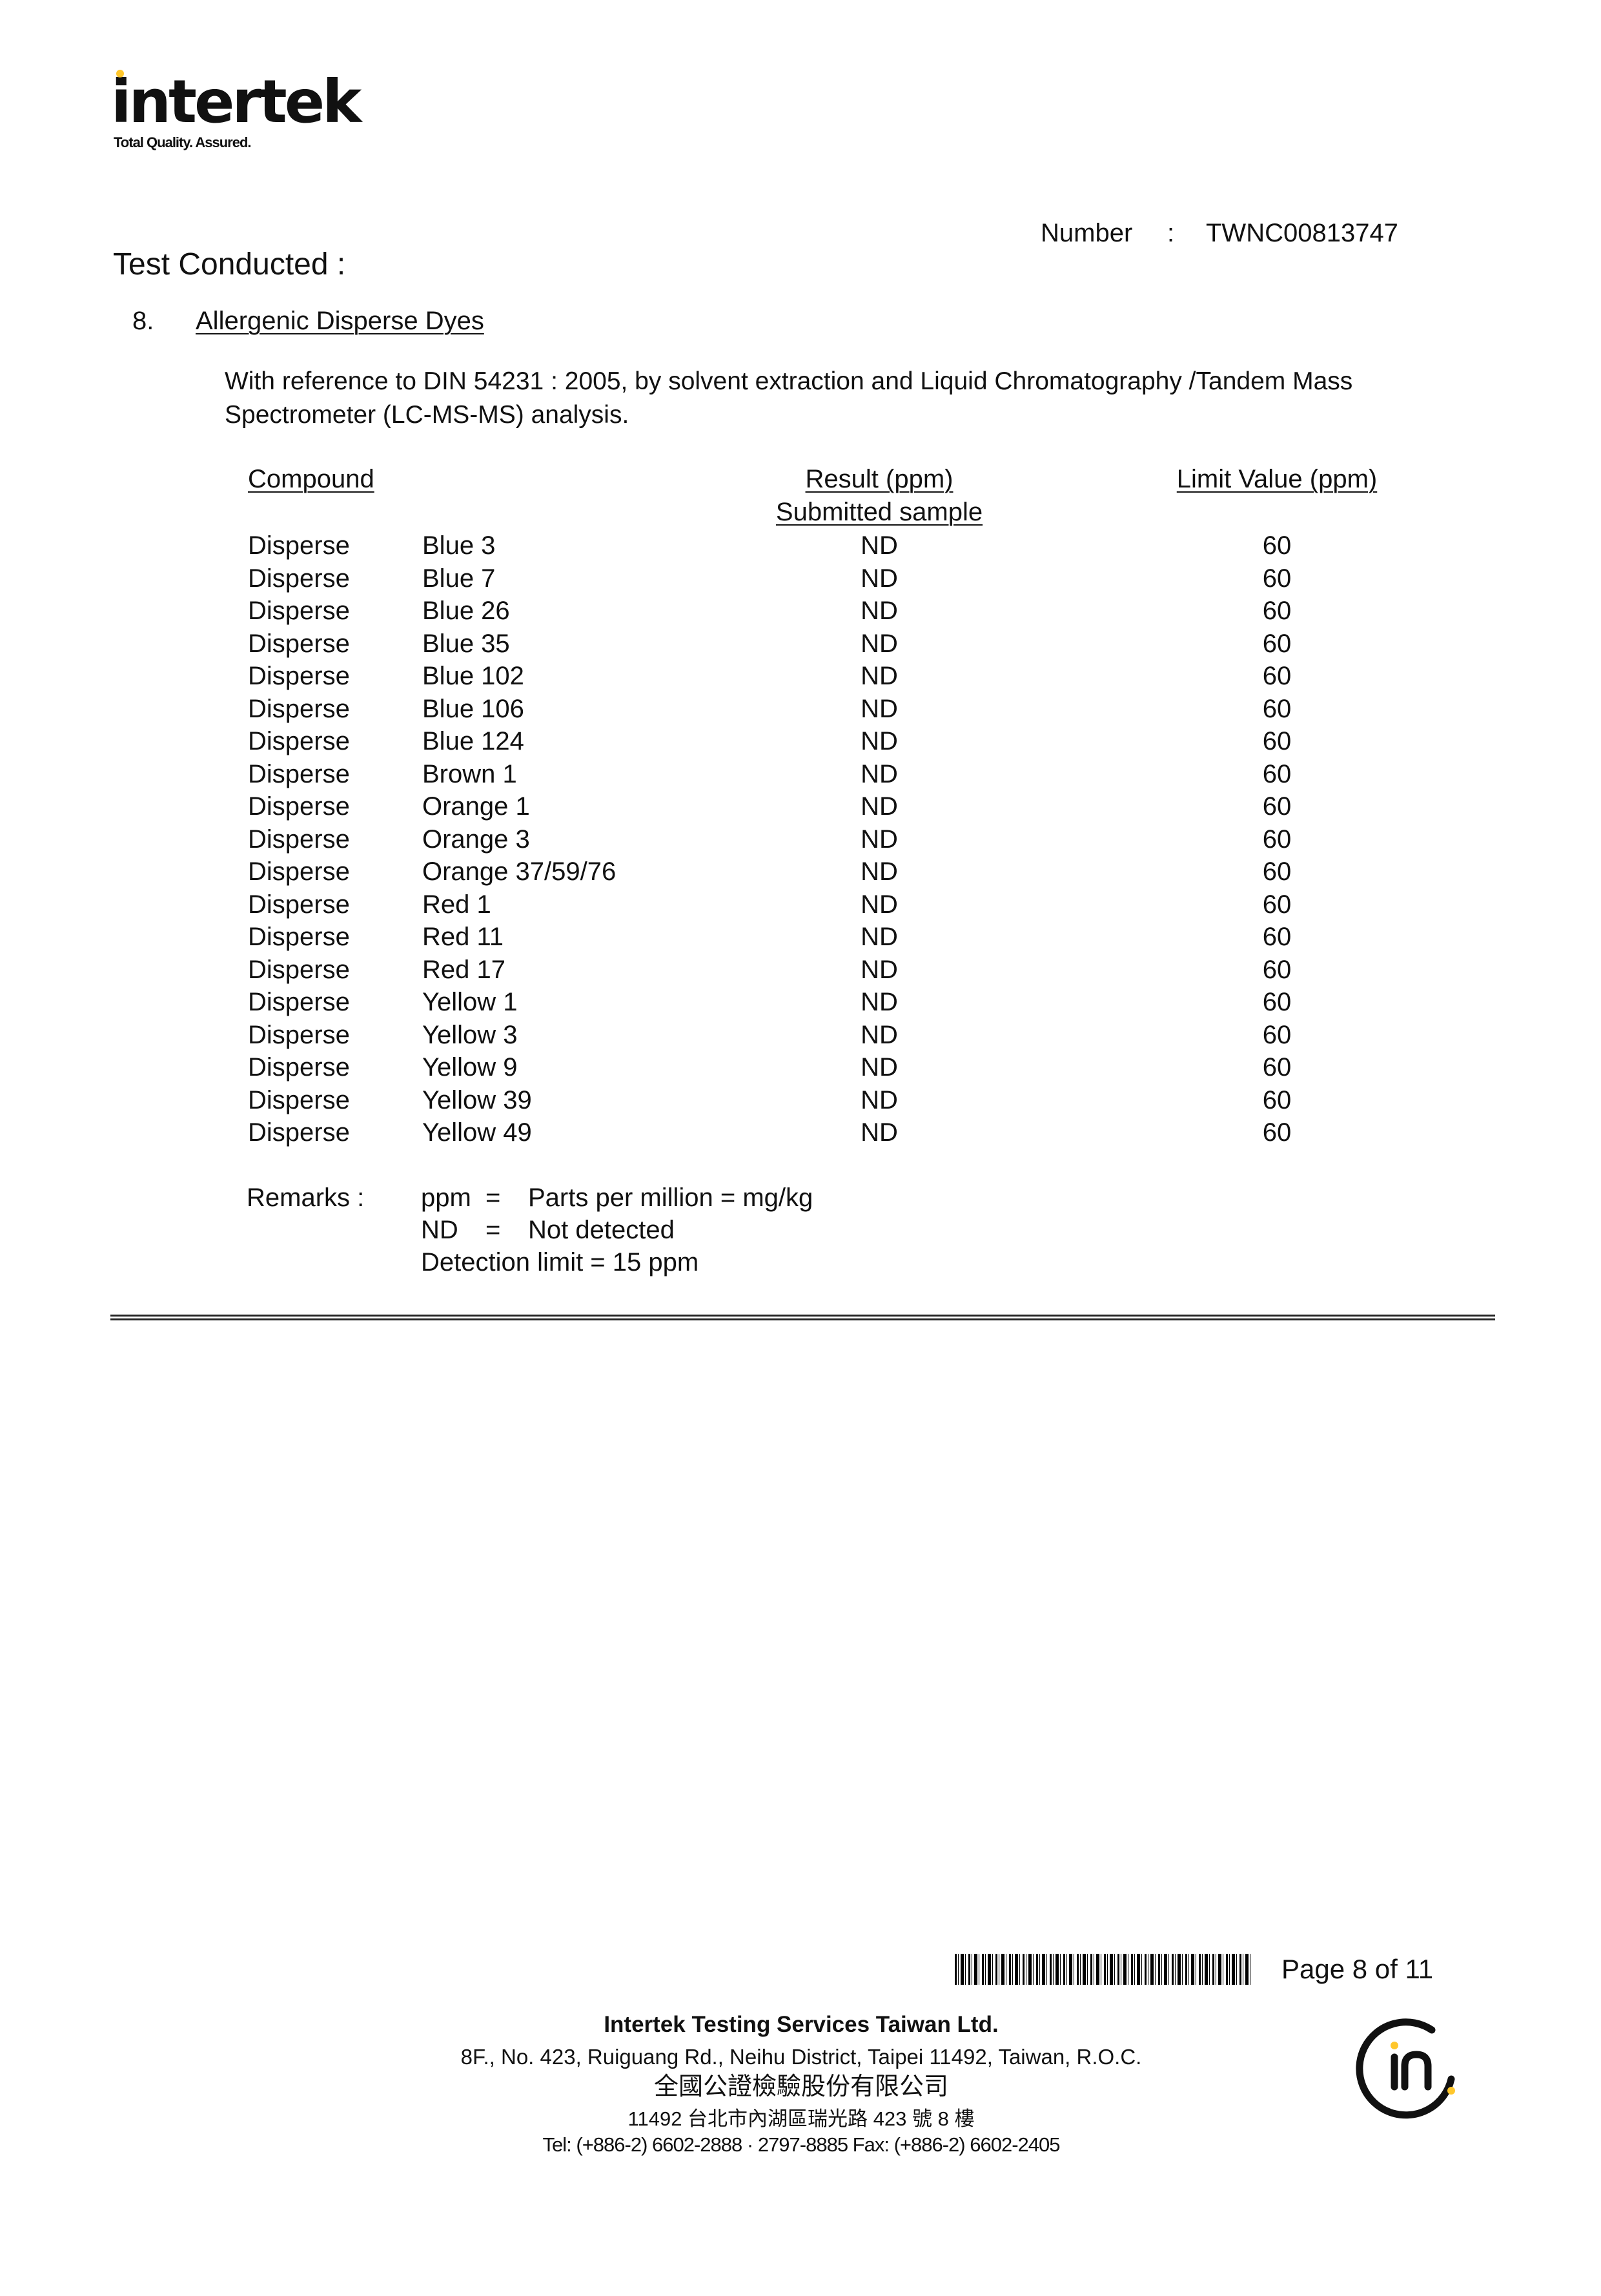 This screenshot has width=1601, height=2296. What do you see at coordinates (493, 1230) in the screenshot?
I see `remark-nd-eq: =` at bounding box center [493, 1230].